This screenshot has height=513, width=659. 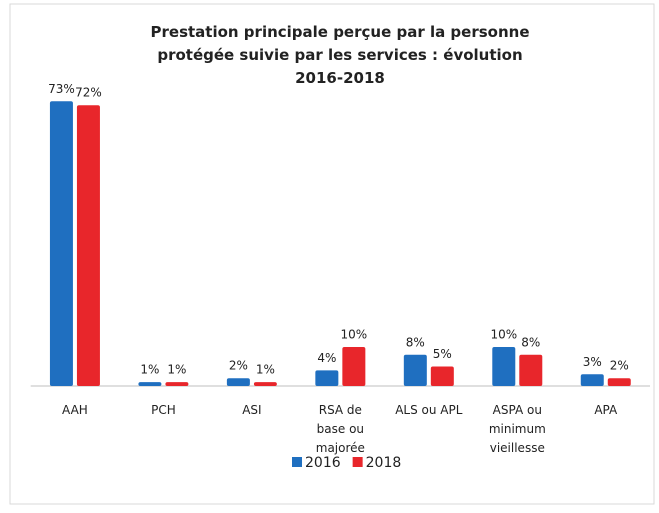 I want to click on x-tick-label: AAH, so click(x=75, y=410).